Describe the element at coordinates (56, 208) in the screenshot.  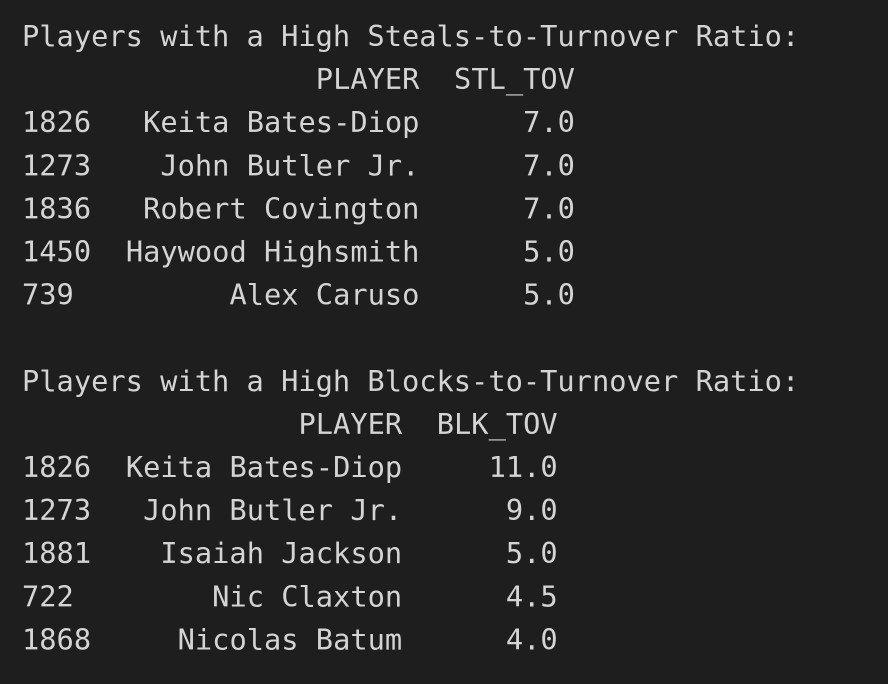
I see `row-index: 1836` at that location.